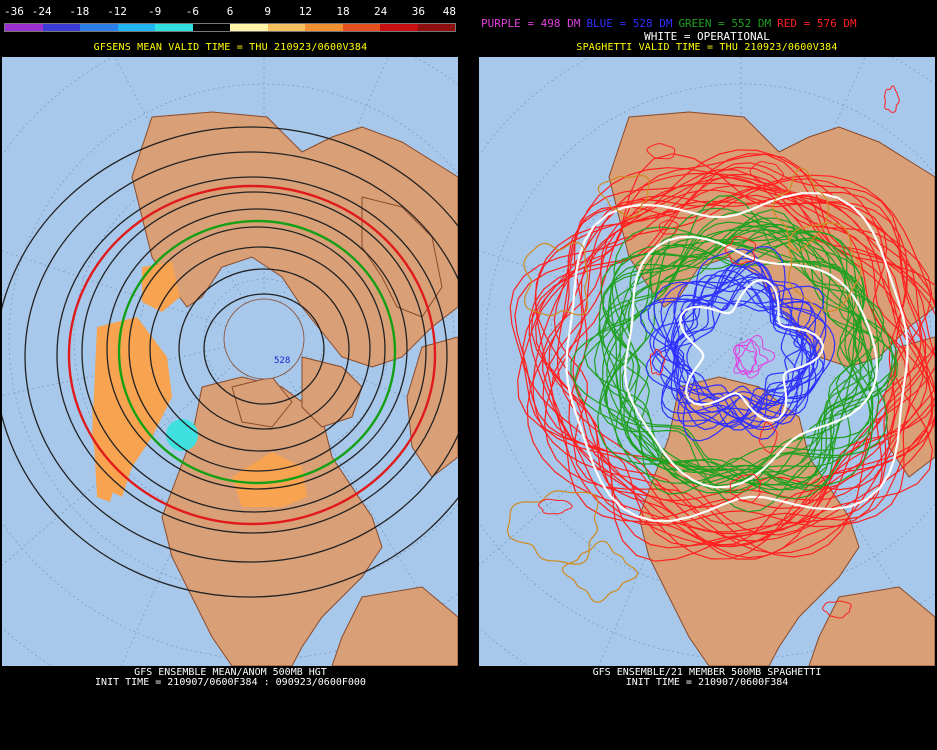 The height and width of the screenshot is (750, 937). I want to click on legend-label: 6, so click(230, 11).